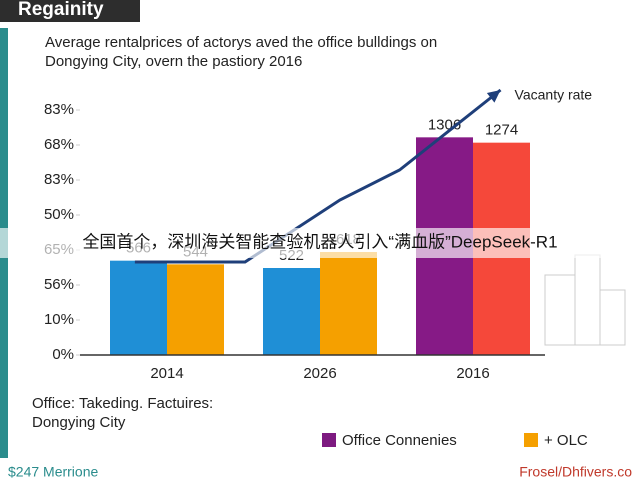 This screenshot has width=640, height=485. Describe the element at coordinates (59, 319) in the screenshot. I see `y-tick-label: 10%` at that location.